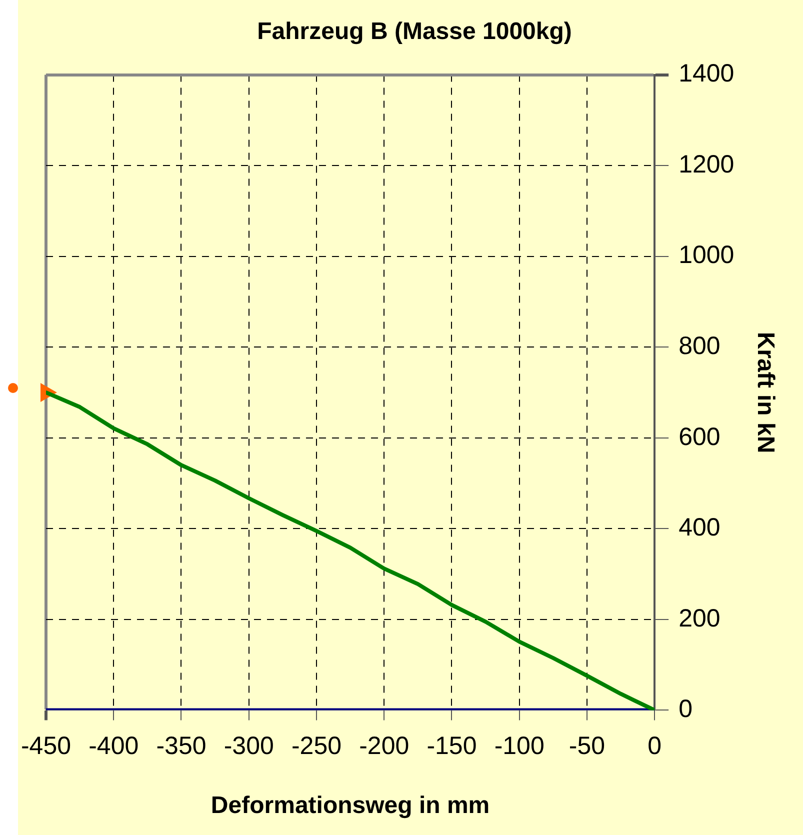 The height and width of the screenshot is (835, 803). I want to click on x-tick-label: -50, so click(587, 746).